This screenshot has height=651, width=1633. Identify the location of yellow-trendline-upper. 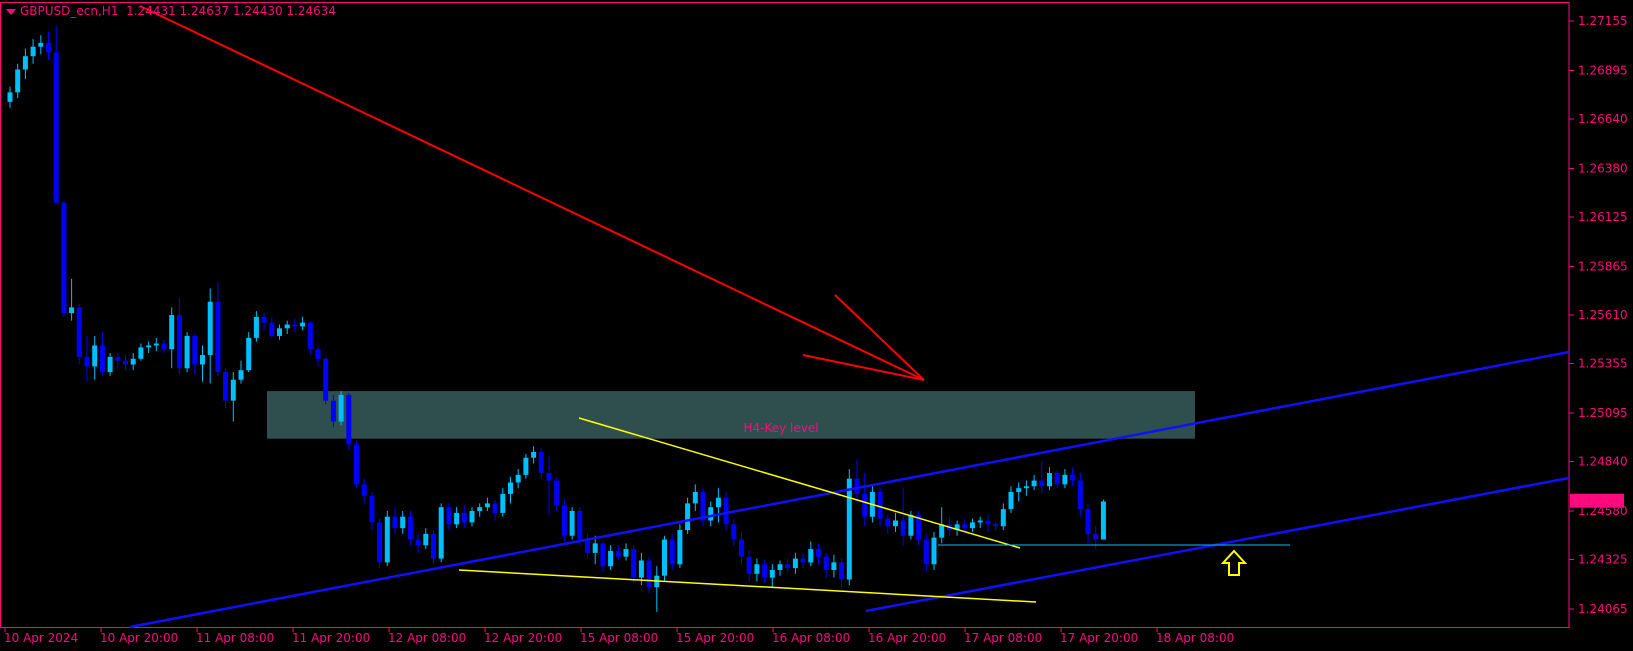
(799, 483).